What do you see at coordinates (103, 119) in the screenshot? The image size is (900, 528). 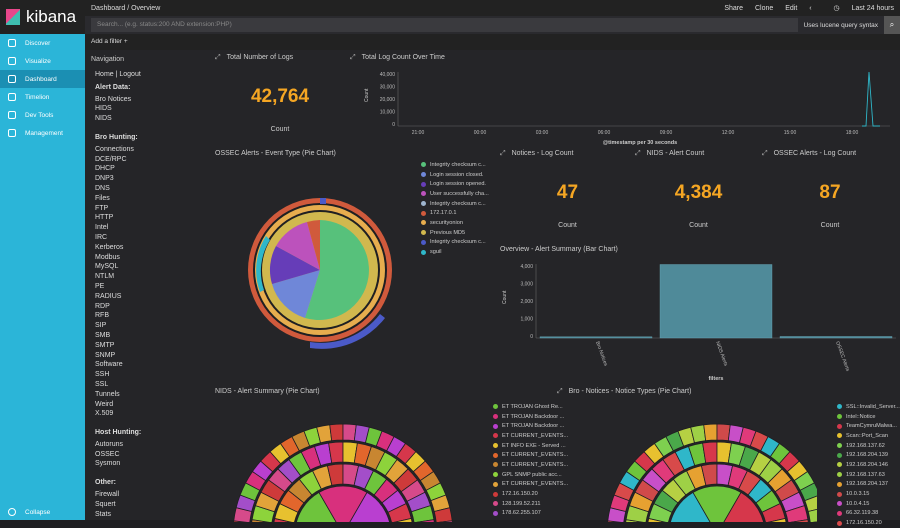 I see `alert-link: NIDS` at bounding box center [103, 119].